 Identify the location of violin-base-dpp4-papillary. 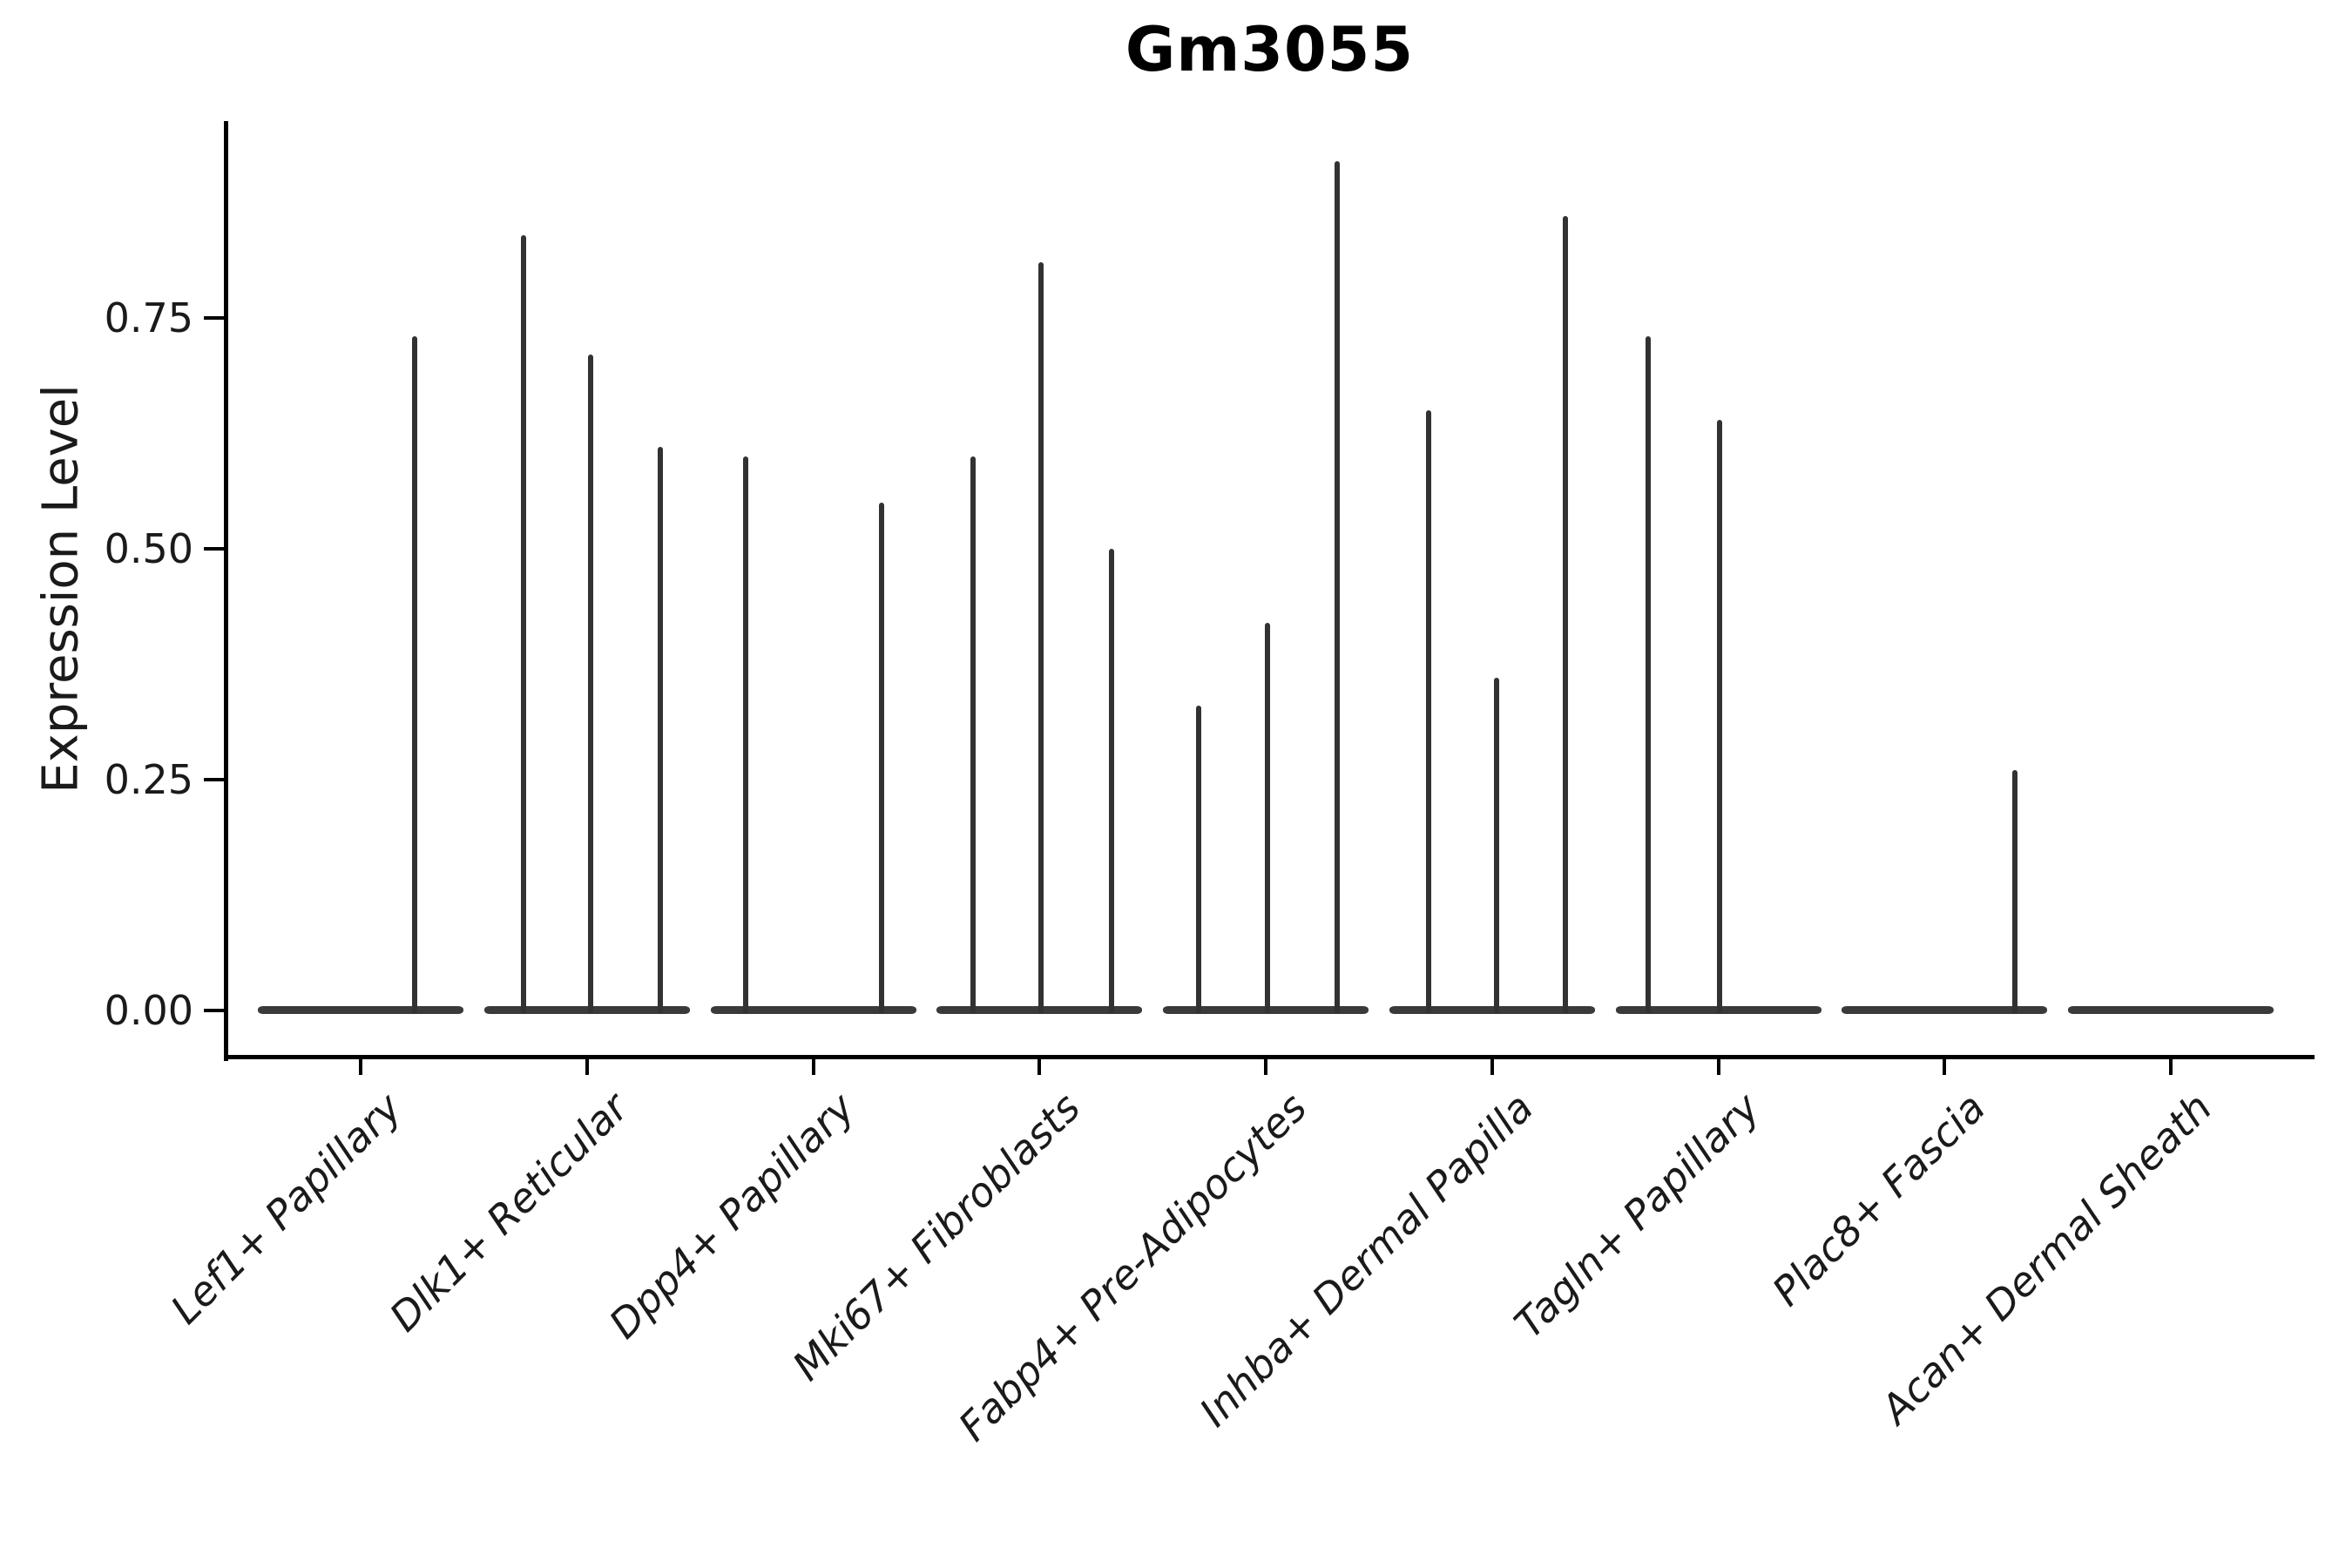
(813, 1010).